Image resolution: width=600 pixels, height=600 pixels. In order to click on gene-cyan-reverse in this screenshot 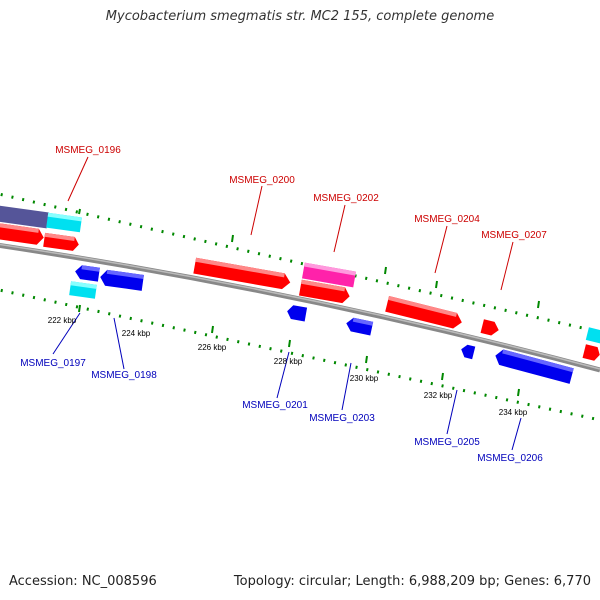, I will do `click(83, 290)`.